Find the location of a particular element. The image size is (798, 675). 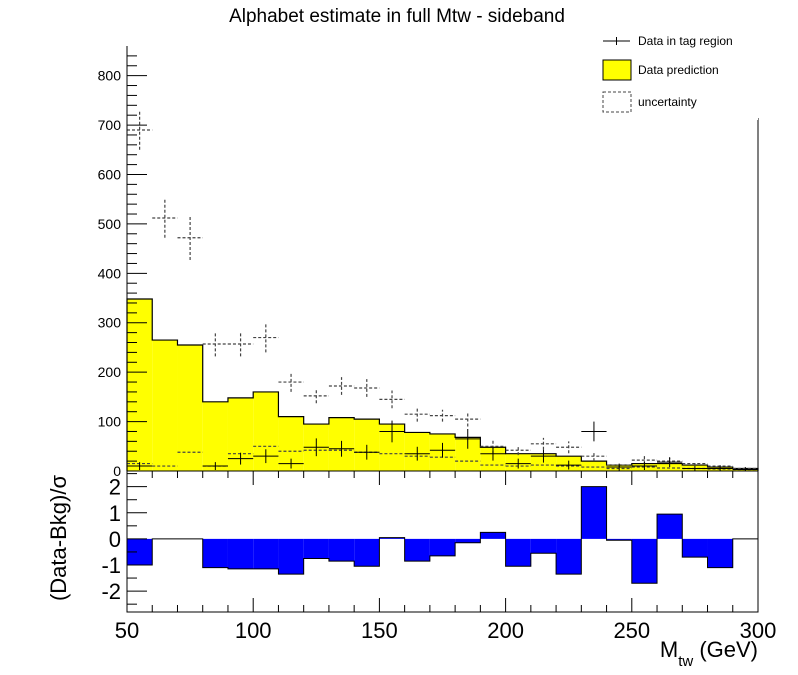

top-y-tick-label: 100 is located at coordinates (110, 422).